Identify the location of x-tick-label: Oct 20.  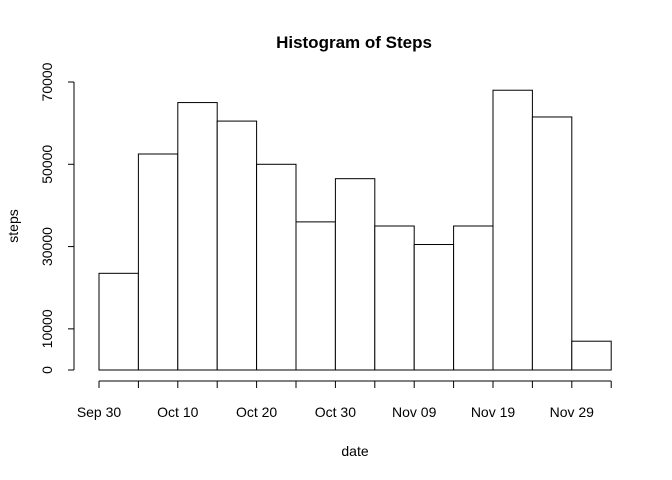
(256, 412).